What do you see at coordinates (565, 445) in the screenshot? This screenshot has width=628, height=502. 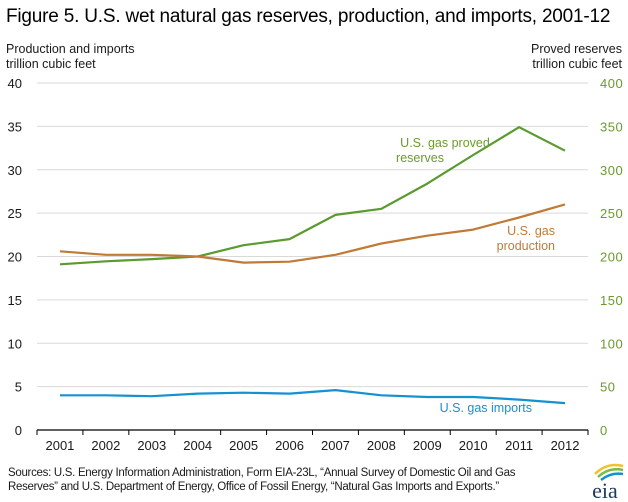 I see `x-tick-label: 2012` at bounding box center [565, 445].